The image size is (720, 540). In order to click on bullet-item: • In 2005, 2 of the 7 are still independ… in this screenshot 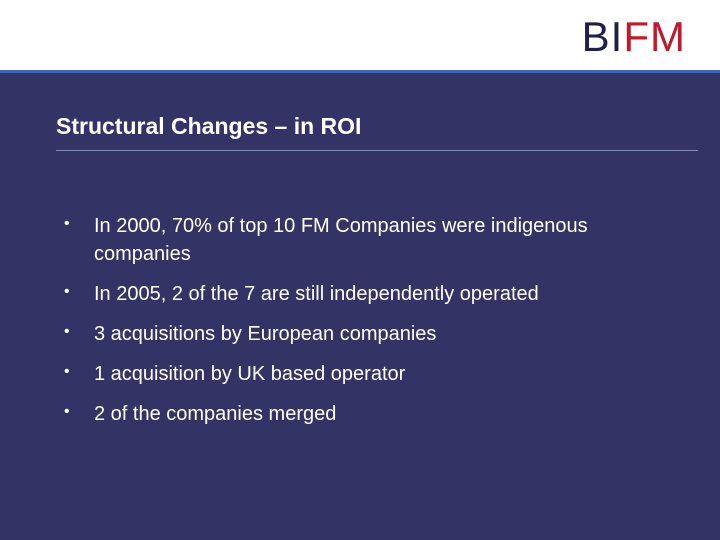, I will do `click(374, 294)`.